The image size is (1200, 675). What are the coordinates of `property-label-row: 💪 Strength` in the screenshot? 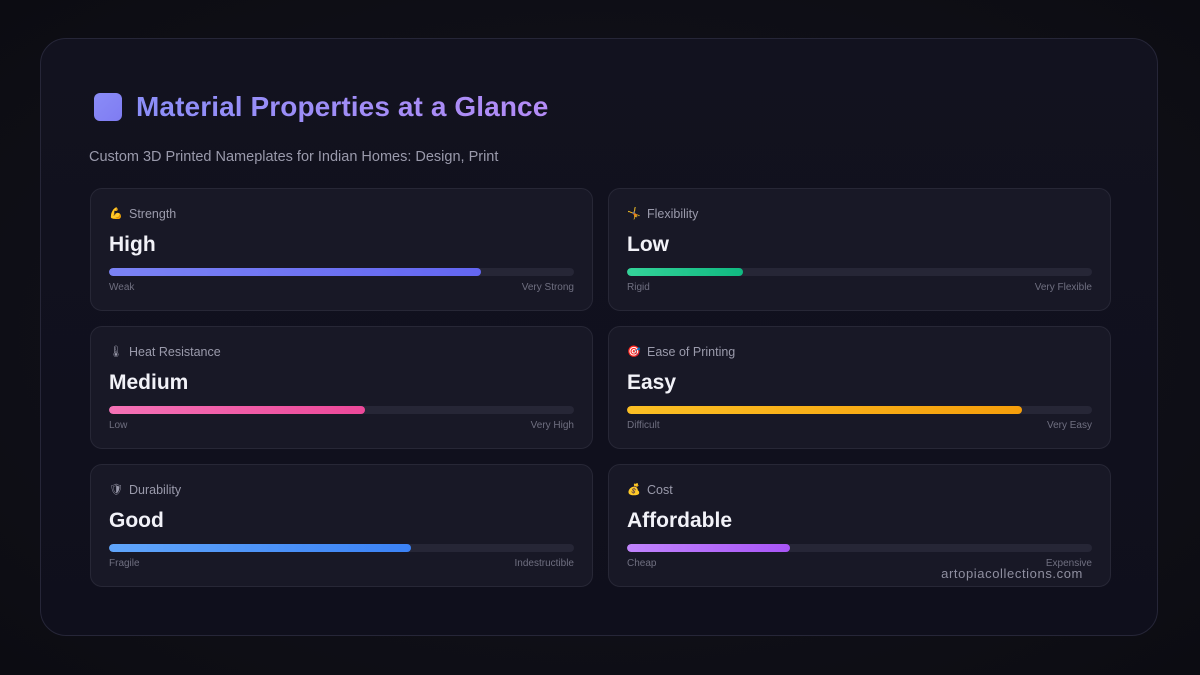 It's located at (142, 214).